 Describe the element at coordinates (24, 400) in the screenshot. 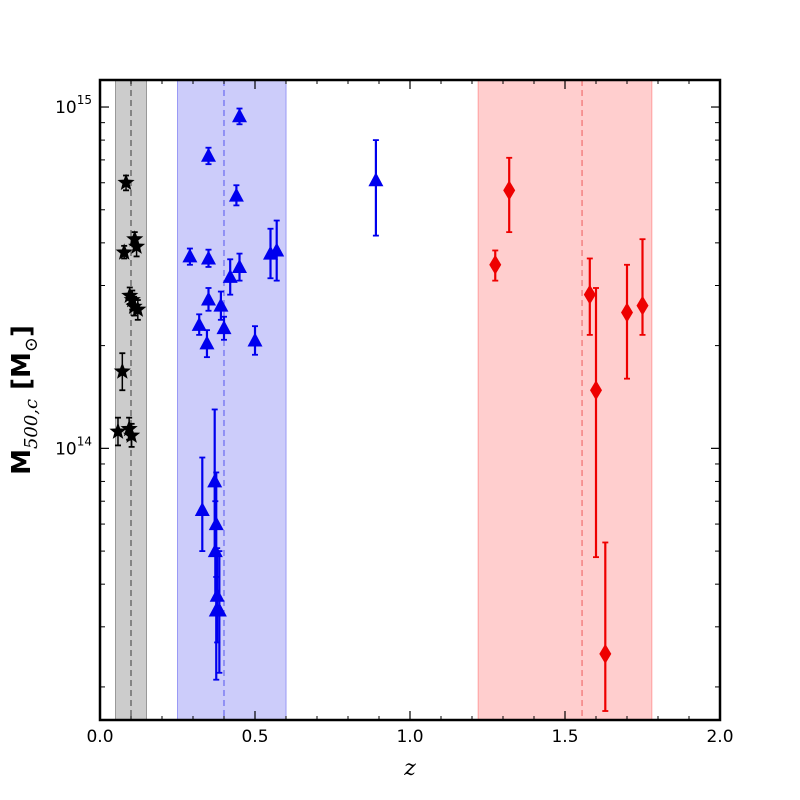

I see `y-axis-label: M500,c [M⊙]` at that location.